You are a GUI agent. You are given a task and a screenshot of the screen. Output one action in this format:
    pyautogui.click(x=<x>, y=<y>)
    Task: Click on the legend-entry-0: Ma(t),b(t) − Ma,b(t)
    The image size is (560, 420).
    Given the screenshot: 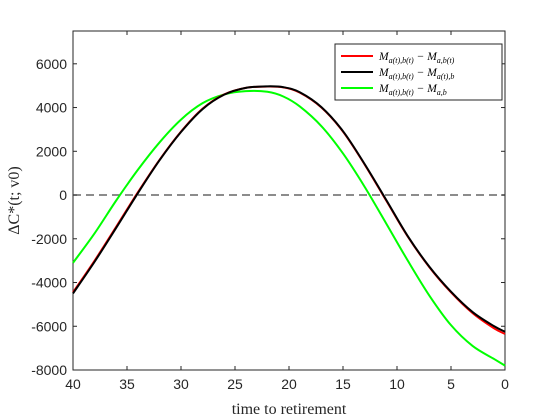 What is the action you would take?
    pyautogui.click(x=416, y=58)
    